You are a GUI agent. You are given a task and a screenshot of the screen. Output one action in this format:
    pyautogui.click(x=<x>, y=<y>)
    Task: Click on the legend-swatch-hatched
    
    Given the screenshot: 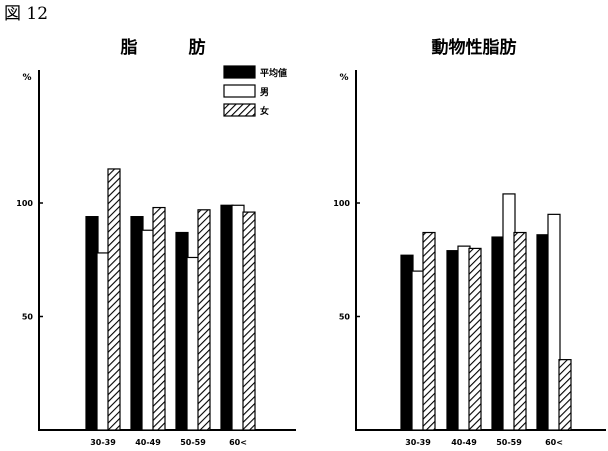 What is the action you would take?
    pyautogui.click(x=239, y=110)
    